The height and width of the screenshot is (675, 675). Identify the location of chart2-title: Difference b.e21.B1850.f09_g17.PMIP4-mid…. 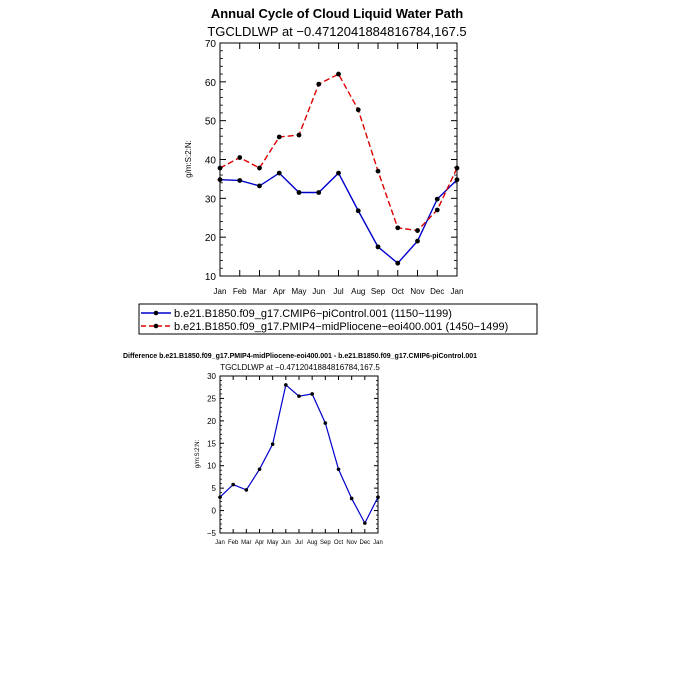
(300, 356).